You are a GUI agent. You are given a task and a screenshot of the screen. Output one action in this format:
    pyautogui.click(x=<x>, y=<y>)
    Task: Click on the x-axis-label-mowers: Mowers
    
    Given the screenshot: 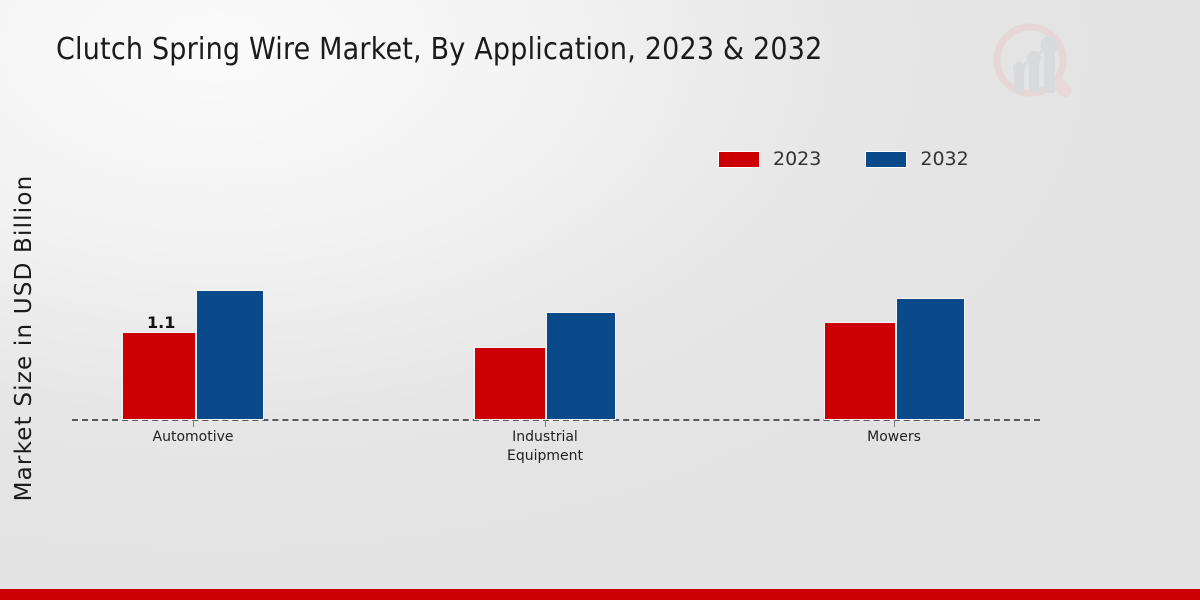 What is the action you would take?
    pyautogui.click(x=894, y=437)
    